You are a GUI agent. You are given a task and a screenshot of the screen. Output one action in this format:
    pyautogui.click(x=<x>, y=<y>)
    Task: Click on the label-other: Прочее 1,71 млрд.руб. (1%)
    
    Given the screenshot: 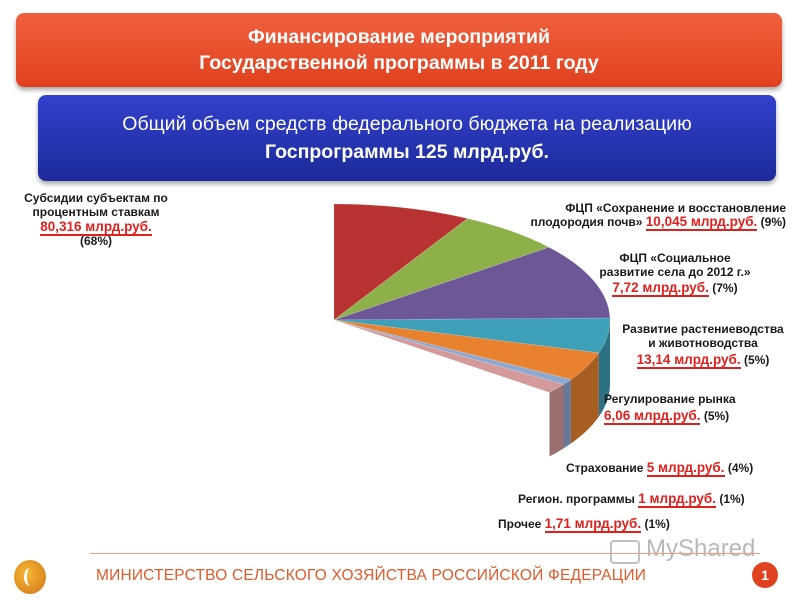 What is the action you would take?
    pyautogui.click(x=633, y=524)
    